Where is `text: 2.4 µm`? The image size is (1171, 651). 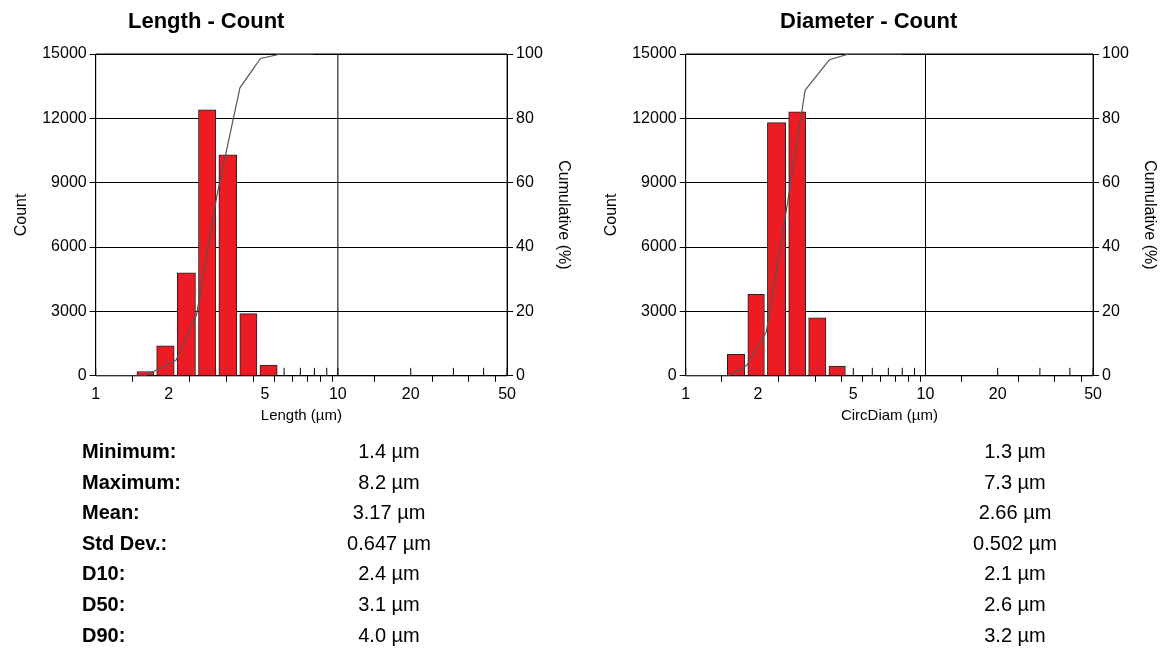
text: 2.4 µm is located at coordinates (389, 574).